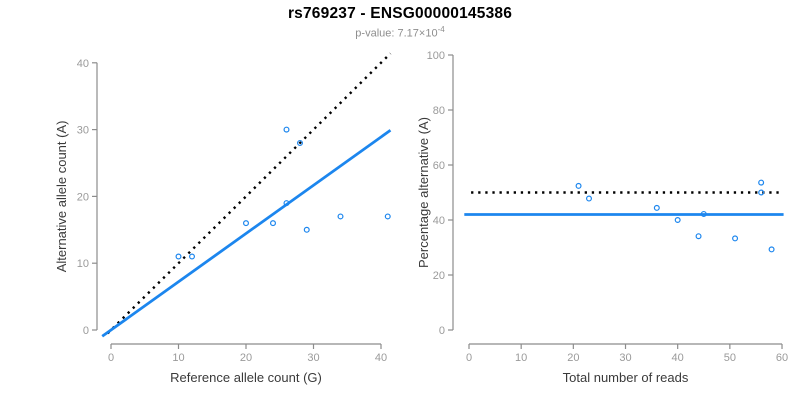 The width and height of the screenshot is (800, 400). Describe the element at coordinates (61, 197) in the screenshot. I see `y-axis-title: Alternative allele count (A)` at that location.